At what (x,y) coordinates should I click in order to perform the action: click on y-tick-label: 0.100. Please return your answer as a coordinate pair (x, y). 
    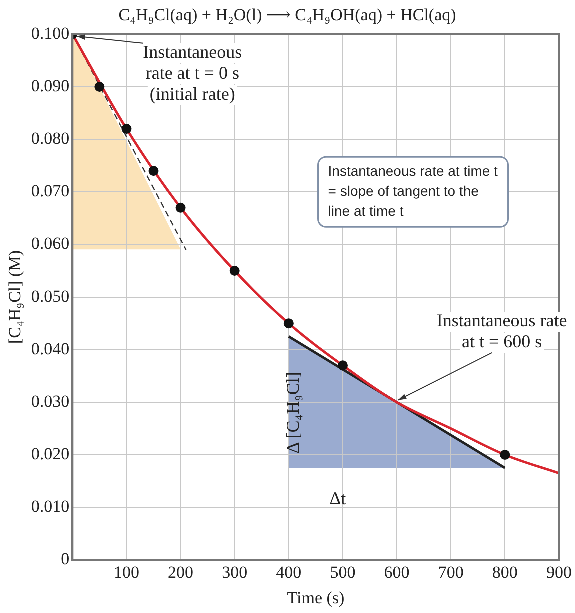
    Looking at the image, I should click on (50, 33).